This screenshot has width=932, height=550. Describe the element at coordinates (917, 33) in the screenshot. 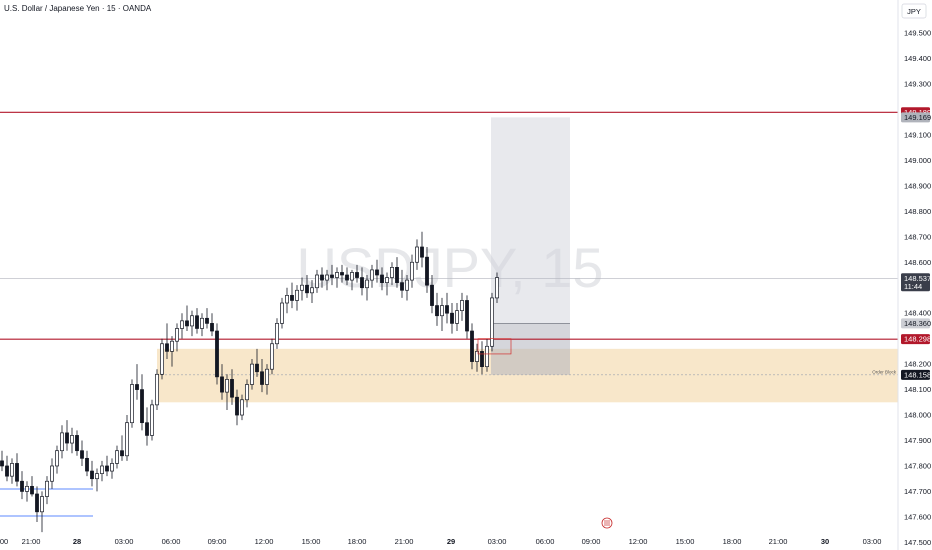

I see `price-tick-label: 149.500` at that location.